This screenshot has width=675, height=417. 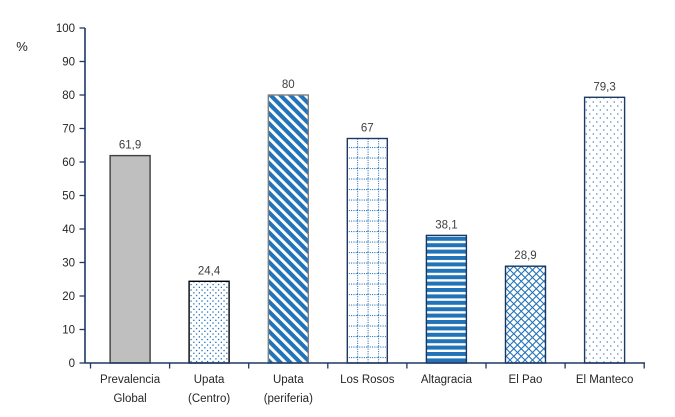 I want to click on value-label-el-manteco: 79,3, so click(x=604, y=87).